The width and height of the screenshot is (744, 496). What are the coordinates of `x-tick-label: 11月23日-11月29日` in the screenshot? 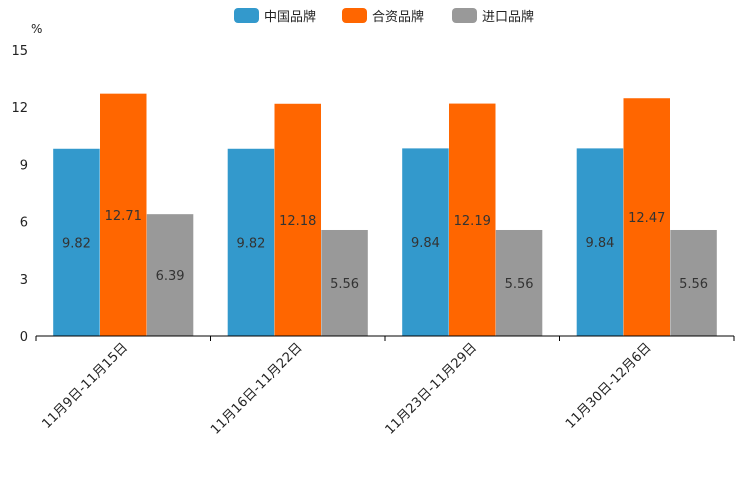 It's located at (431, 388).